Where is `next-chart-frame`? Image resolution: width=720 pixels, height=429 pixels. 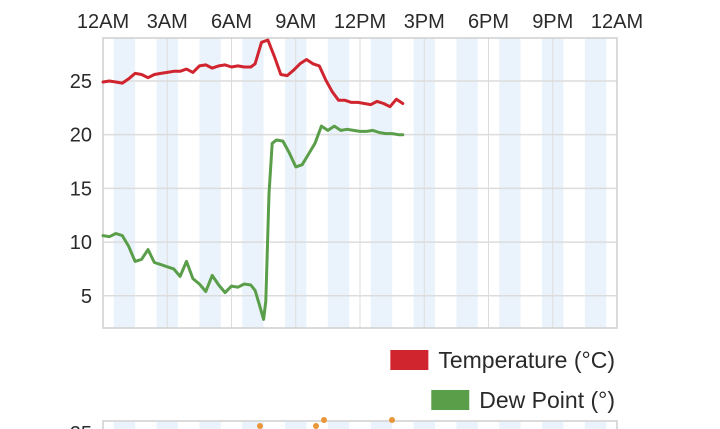 next-chart-frame is located at coordinates (360, 424).